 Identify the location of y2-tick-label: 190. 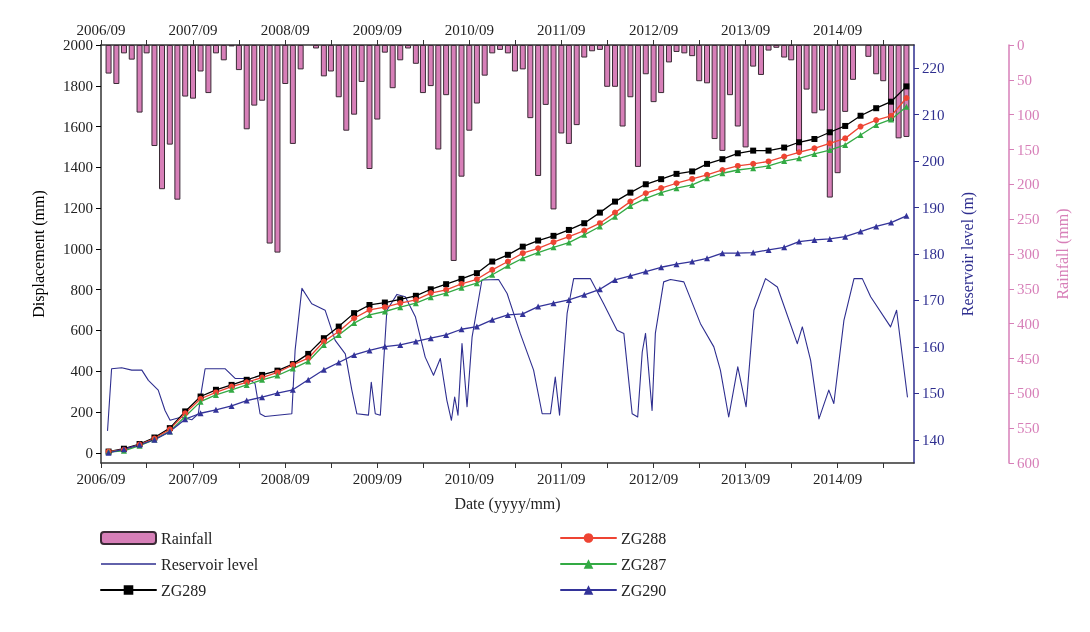
(933, 207).